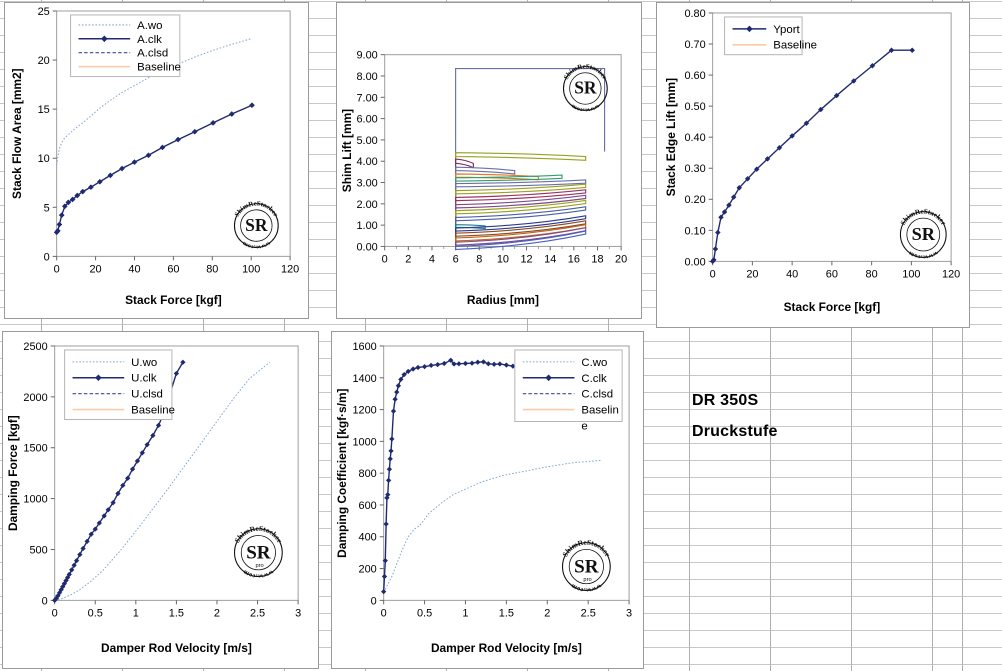 The image size is (1002, 671). I want to click on svg-text: 8, so click(479, 259).